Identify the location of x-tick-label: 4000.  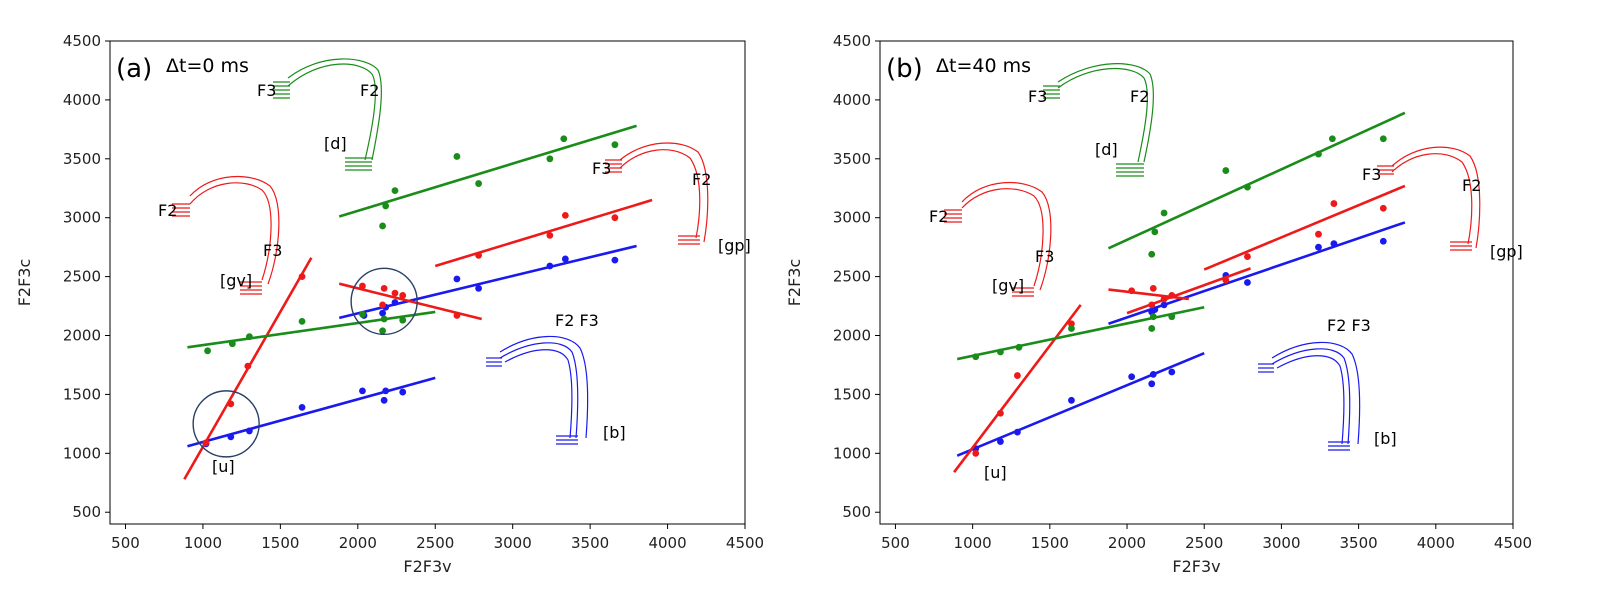
(1436, 543).